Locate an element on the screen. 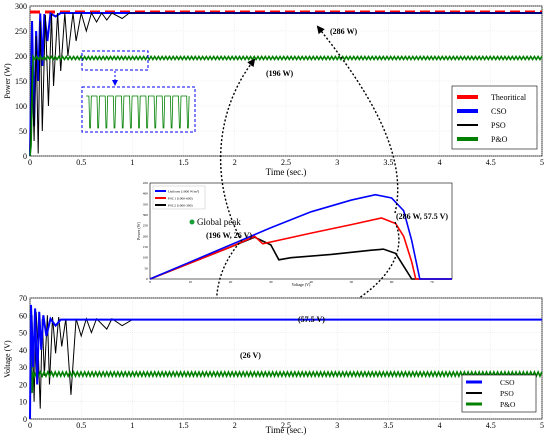  y-tick-label: 300 is located at coordinates (21, 6).